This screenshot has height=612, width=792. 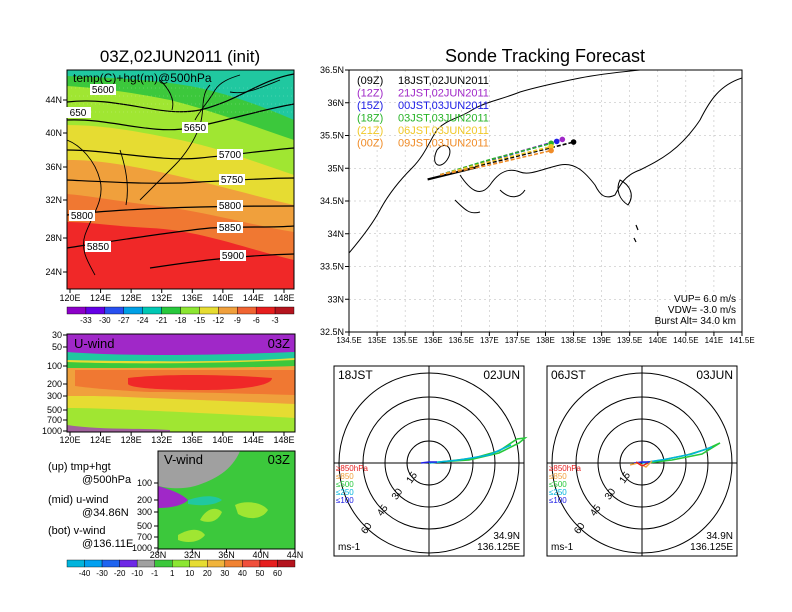 What do you see at coordinates (56, 186) in the screenshot?
I see `map-y-ticks: 44N 40N 36N 32N 28N 24N` at bounding box center [56, 186].